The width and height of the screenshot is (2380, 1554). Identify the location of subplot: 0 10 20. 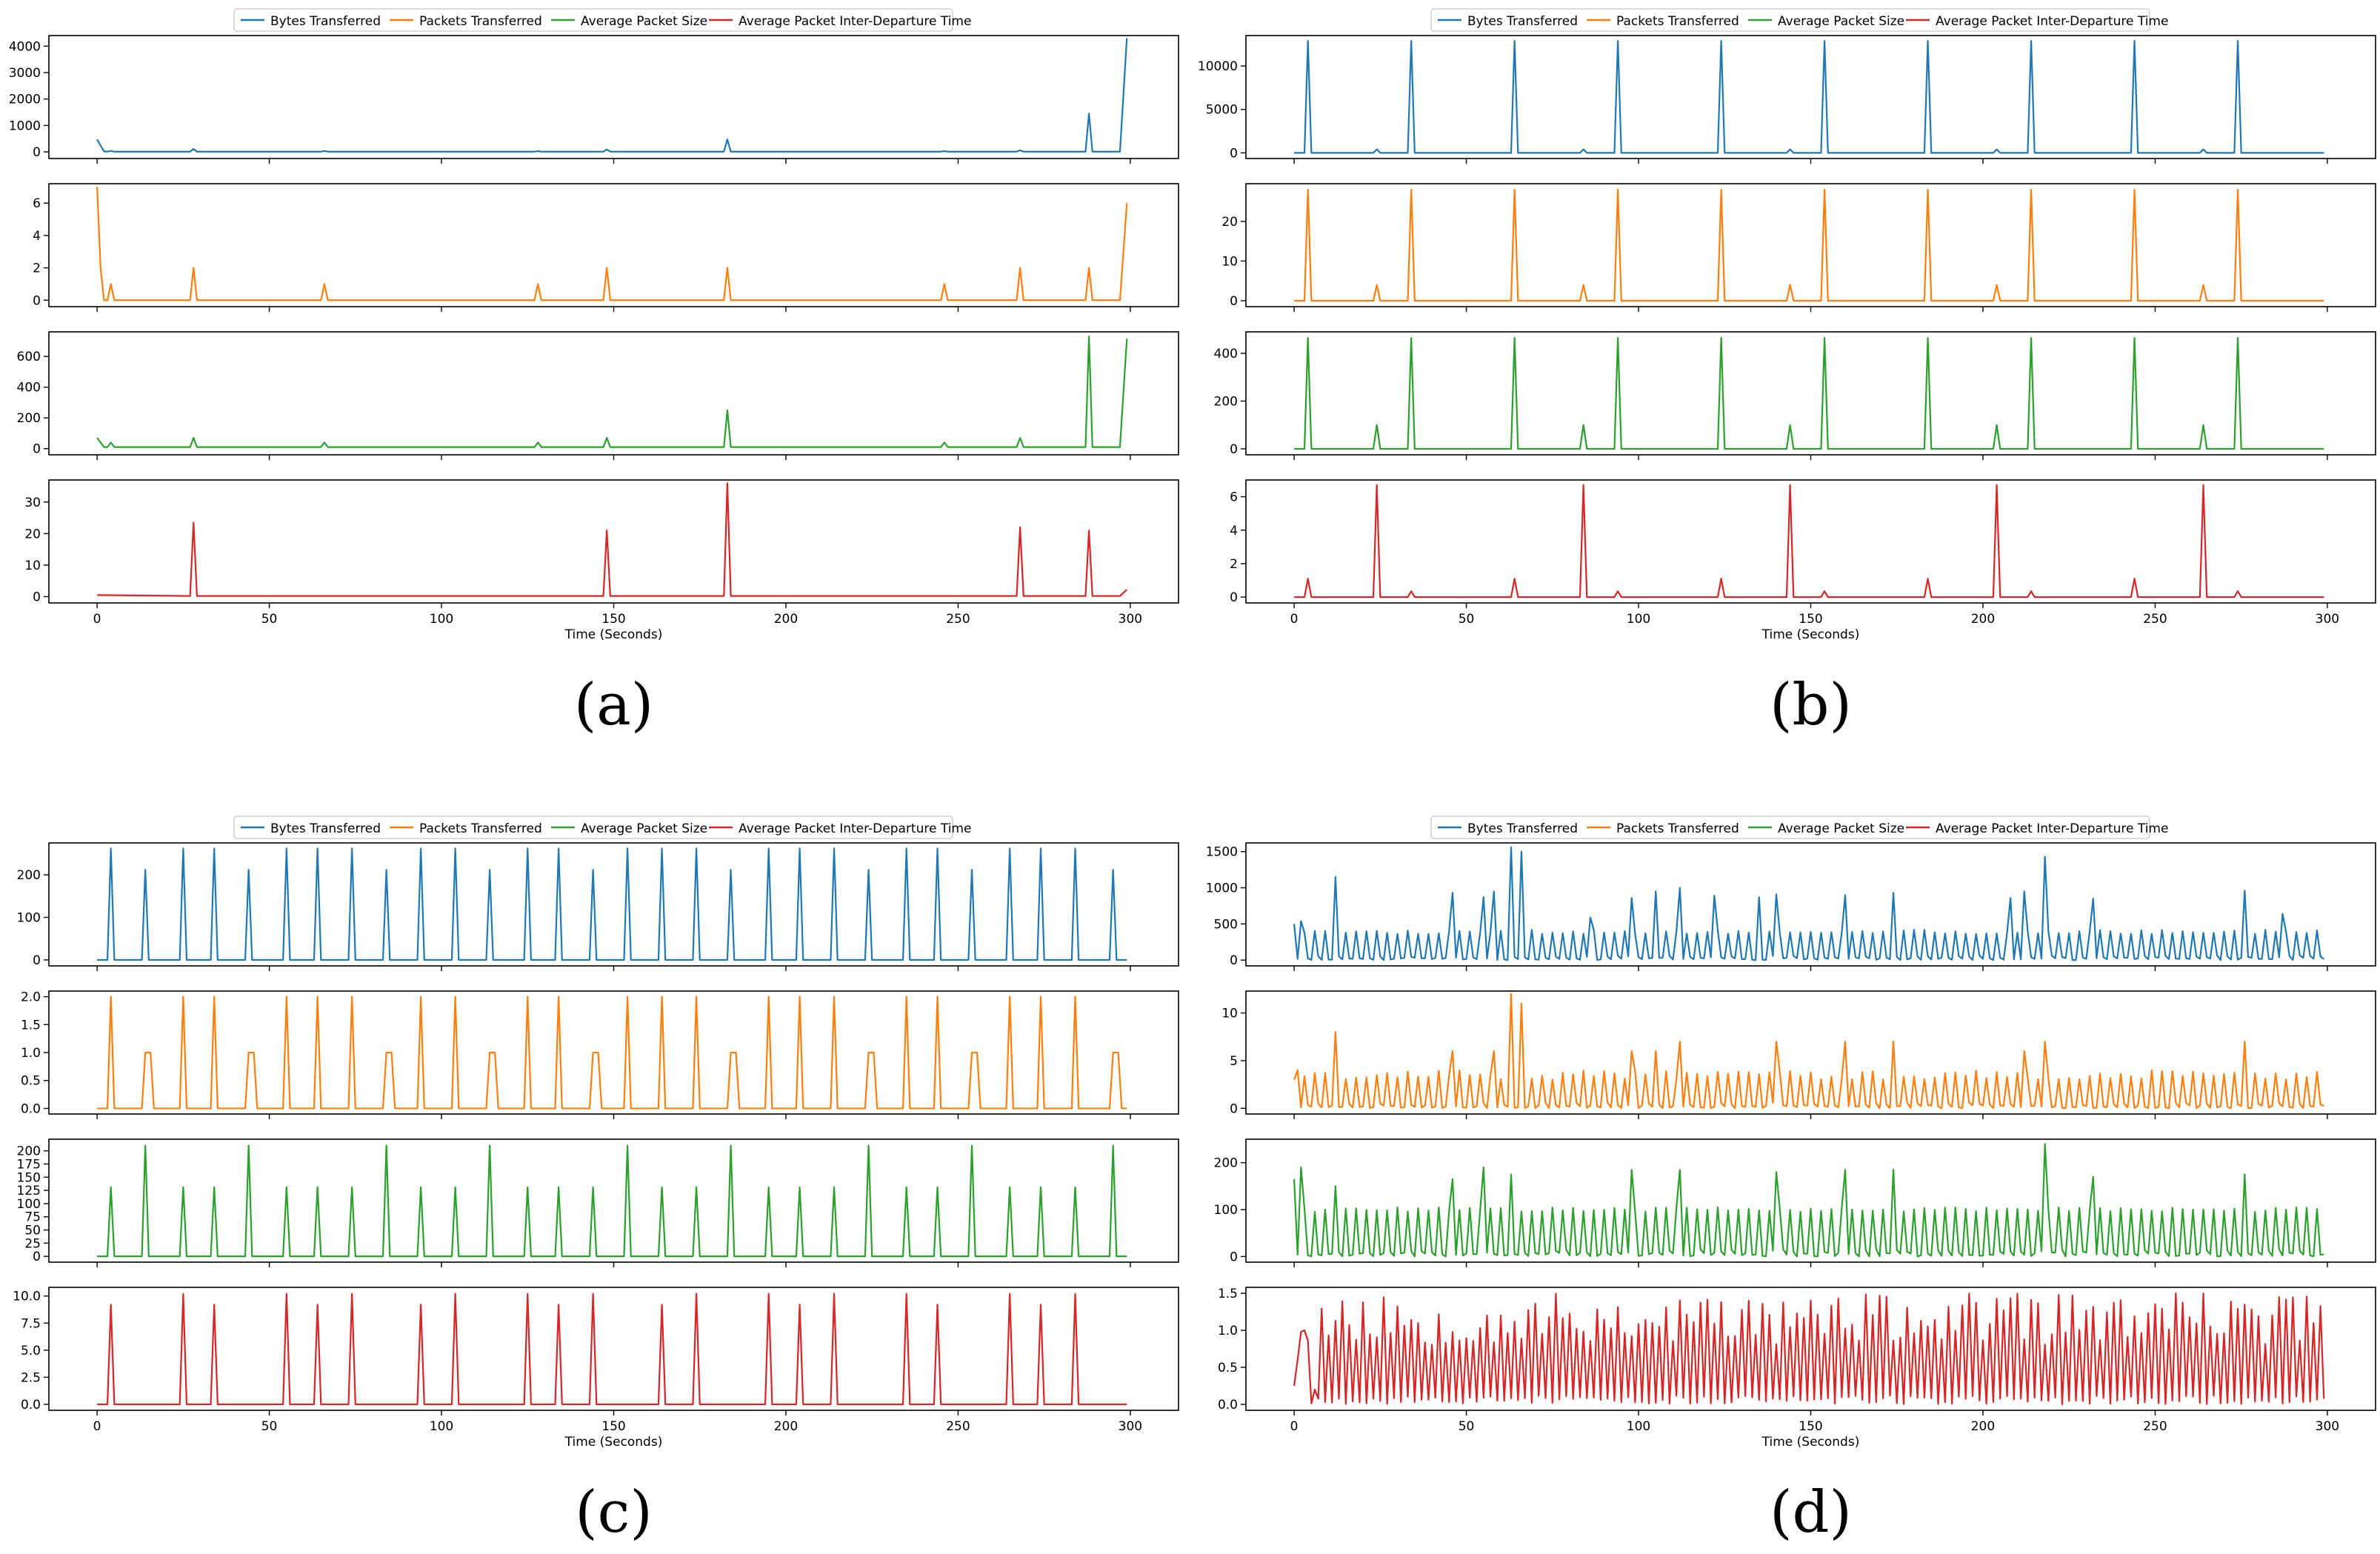
(1799, 247).